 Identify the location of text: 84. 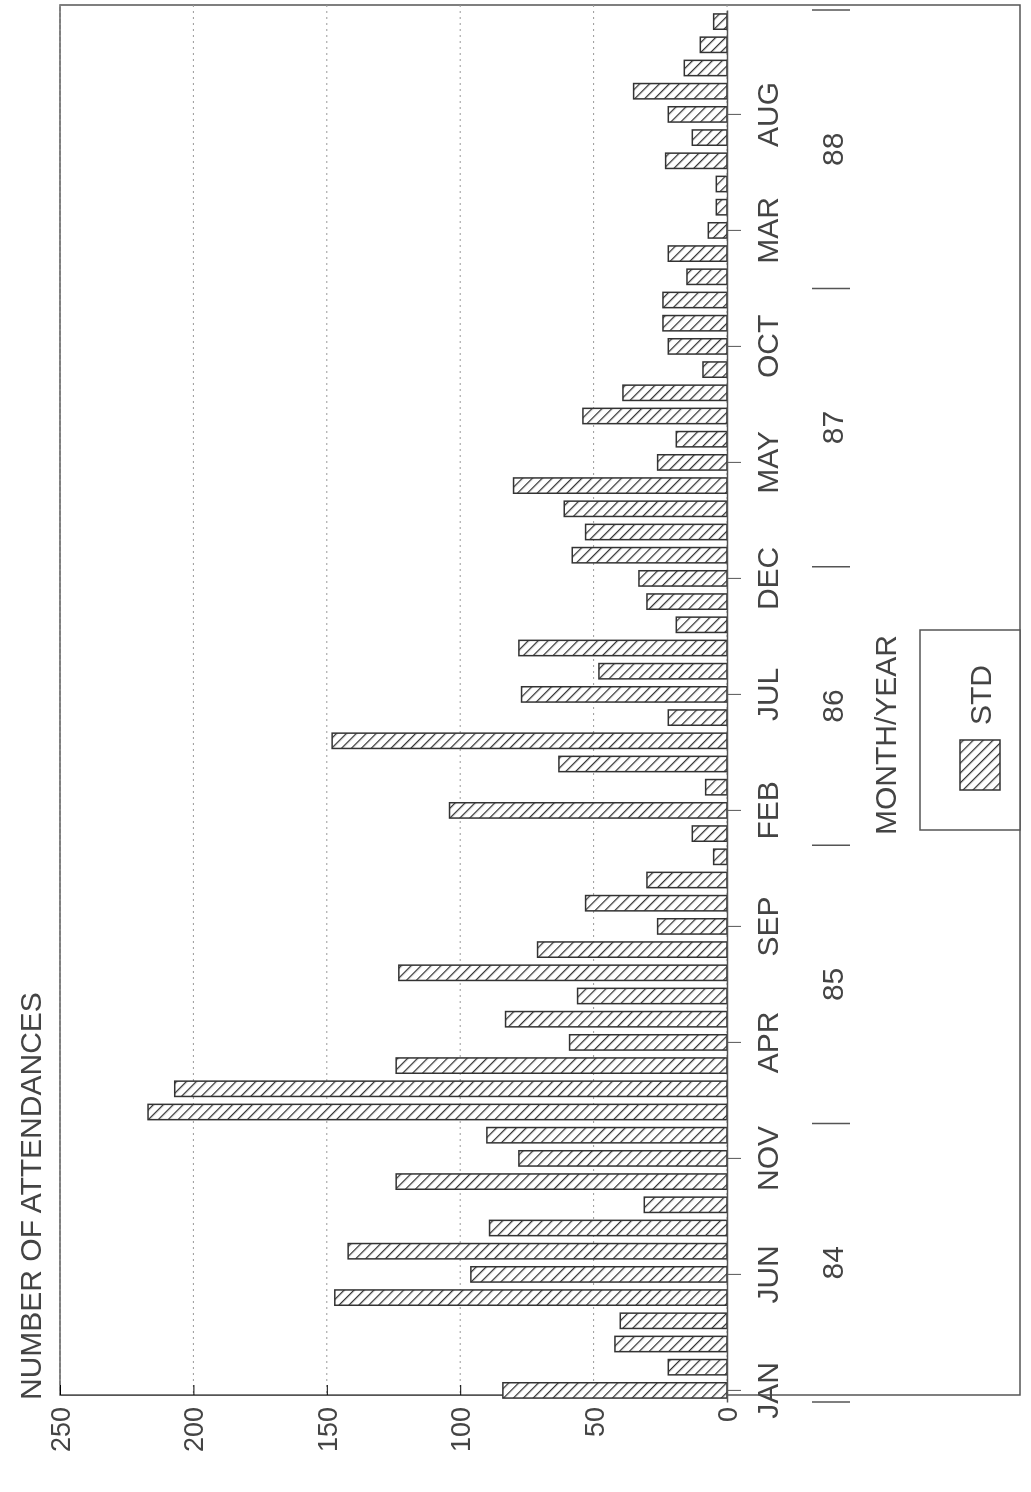
(832, 1263).